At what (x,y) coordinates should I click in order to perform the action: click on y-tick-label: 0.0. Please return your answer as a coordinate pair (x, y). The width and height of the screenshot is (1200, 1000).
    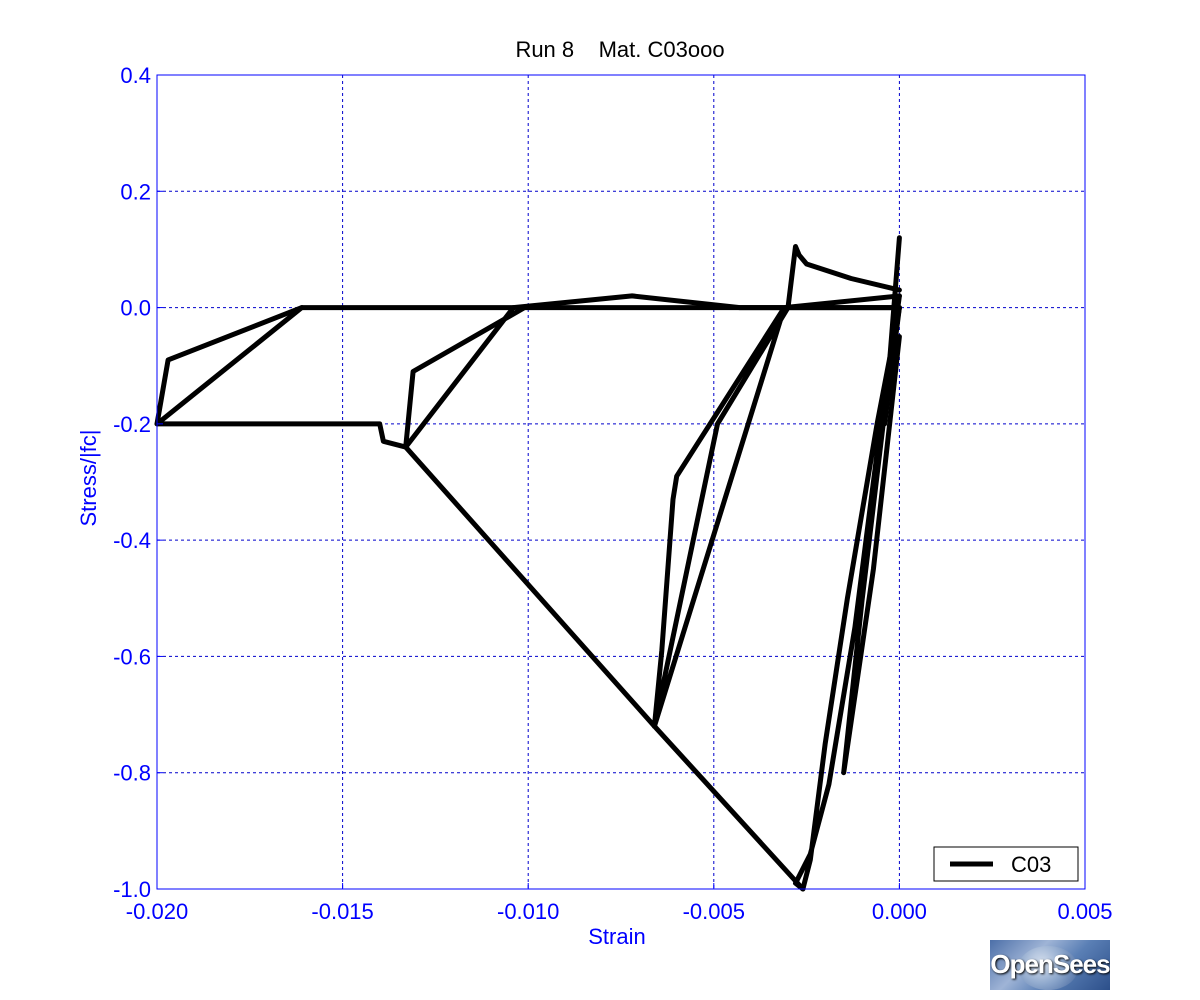
    Looking at the image, I should click on (135, 308).